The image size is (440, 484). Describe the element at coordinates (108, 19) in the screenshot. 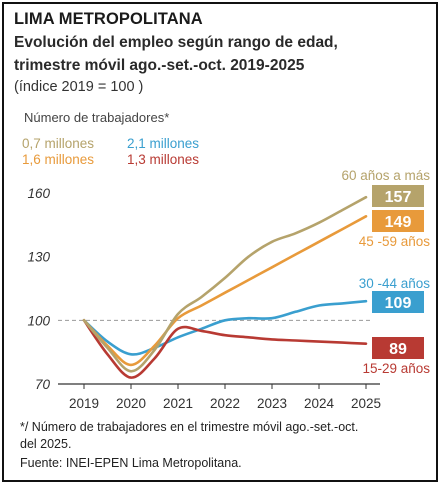

I see `chart-title: LIMA METROPOLITANA` at that location.